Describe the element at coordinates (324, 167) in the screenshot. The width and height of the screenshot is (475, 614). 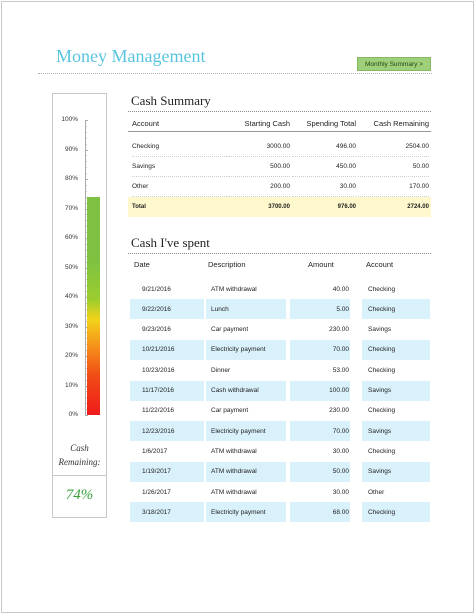
I see `summary-spending-total: 450.00` at that location.